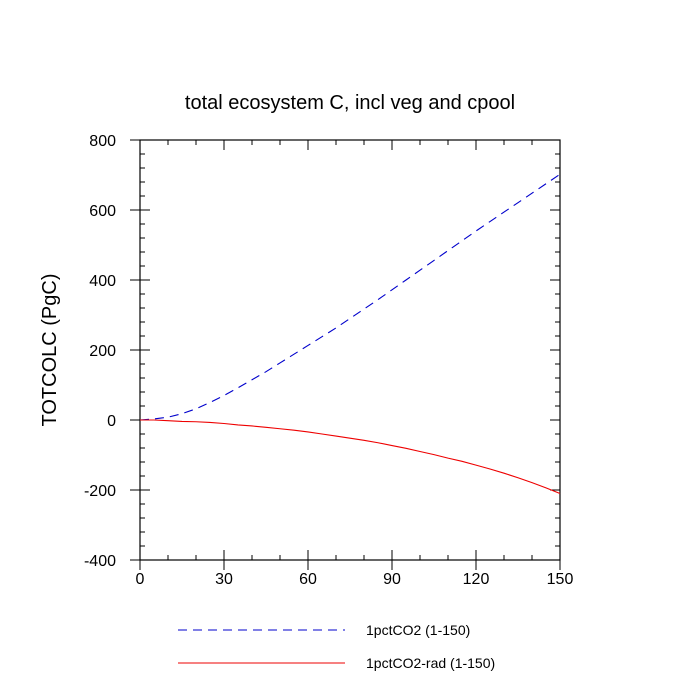 The height and width of the screenshot is (700, 700). Describe the element at coordinates (560, 579) in the screenshot. I see `x-tick-label: 150` at that location.